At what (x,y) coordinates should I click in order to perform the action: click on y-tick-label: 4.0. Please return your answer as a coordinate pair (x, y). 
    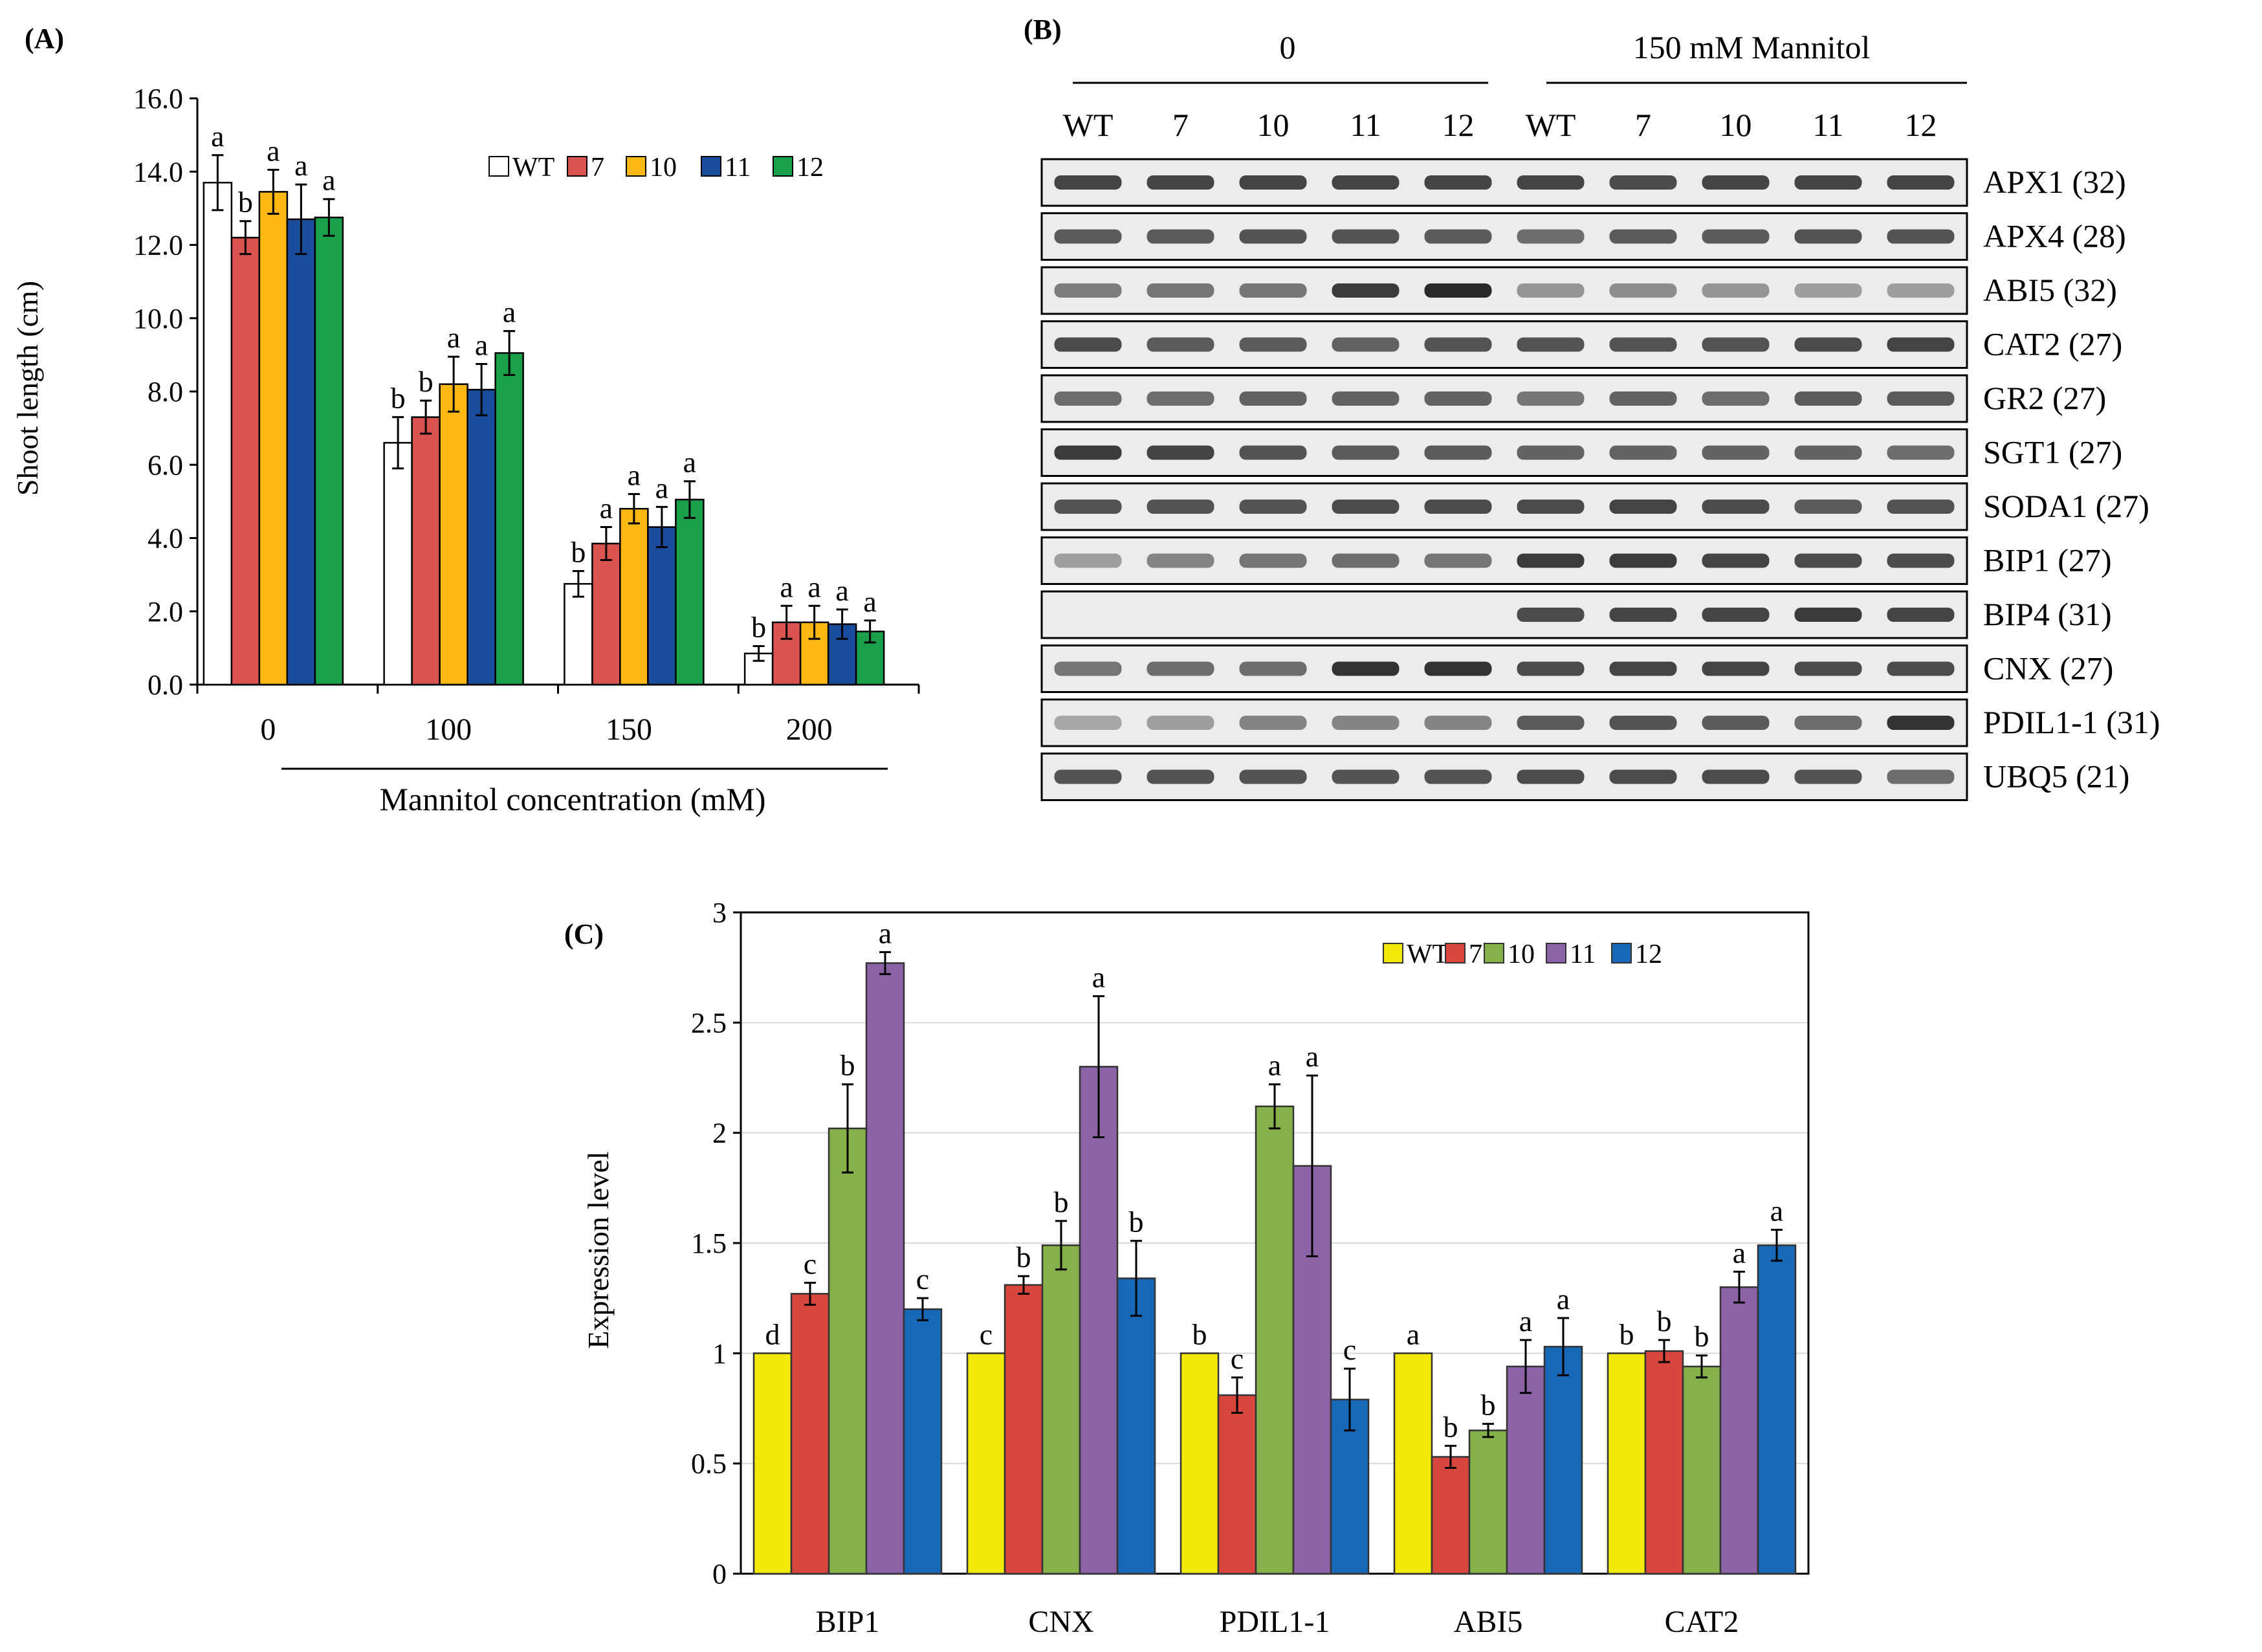
    Looking at the image, I should click on (165, 539).